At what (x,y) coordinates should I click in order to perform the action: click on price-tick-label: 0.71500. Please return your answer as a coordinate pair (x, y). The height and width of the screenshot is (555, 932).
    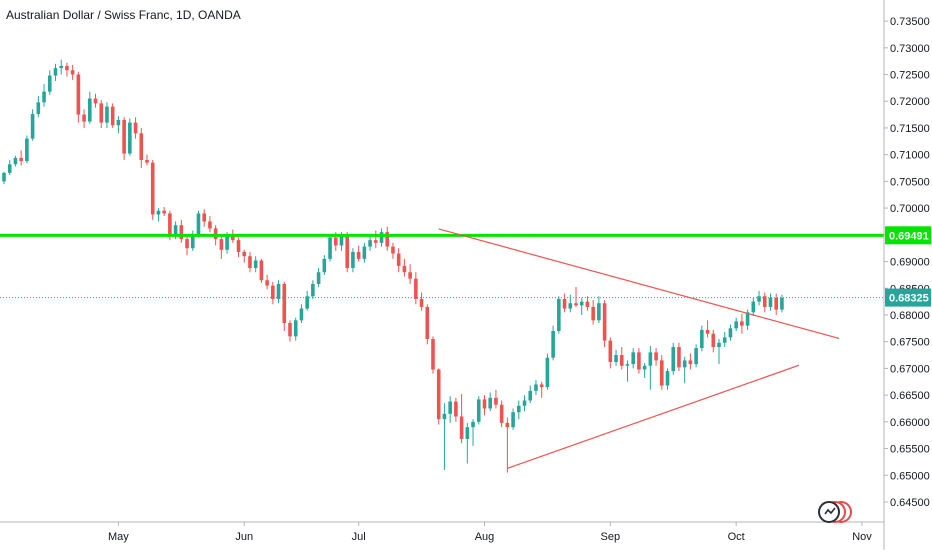
    Looking at the image, I should click on (910, 129).